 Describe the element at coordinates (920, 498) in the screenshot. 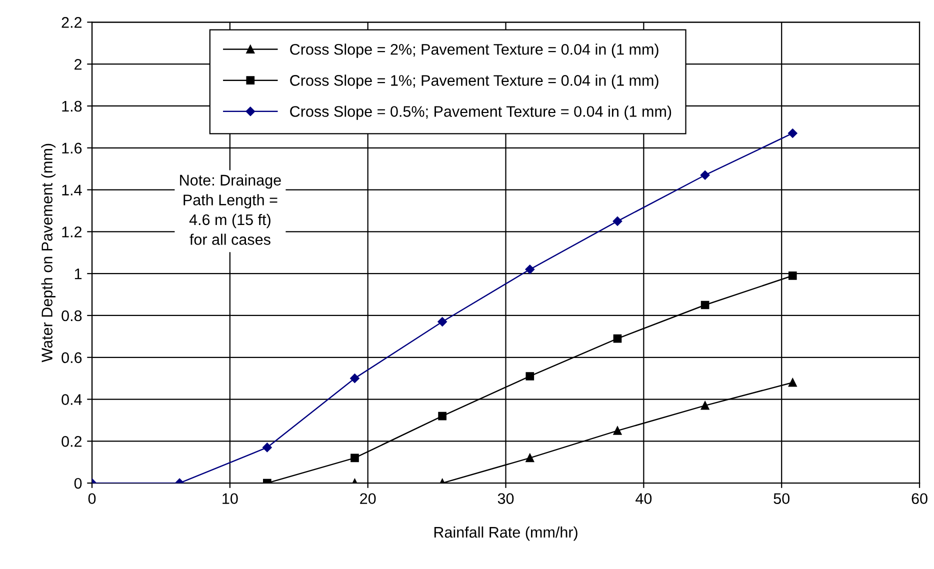

I see `x-tick-label: 60` at that location.